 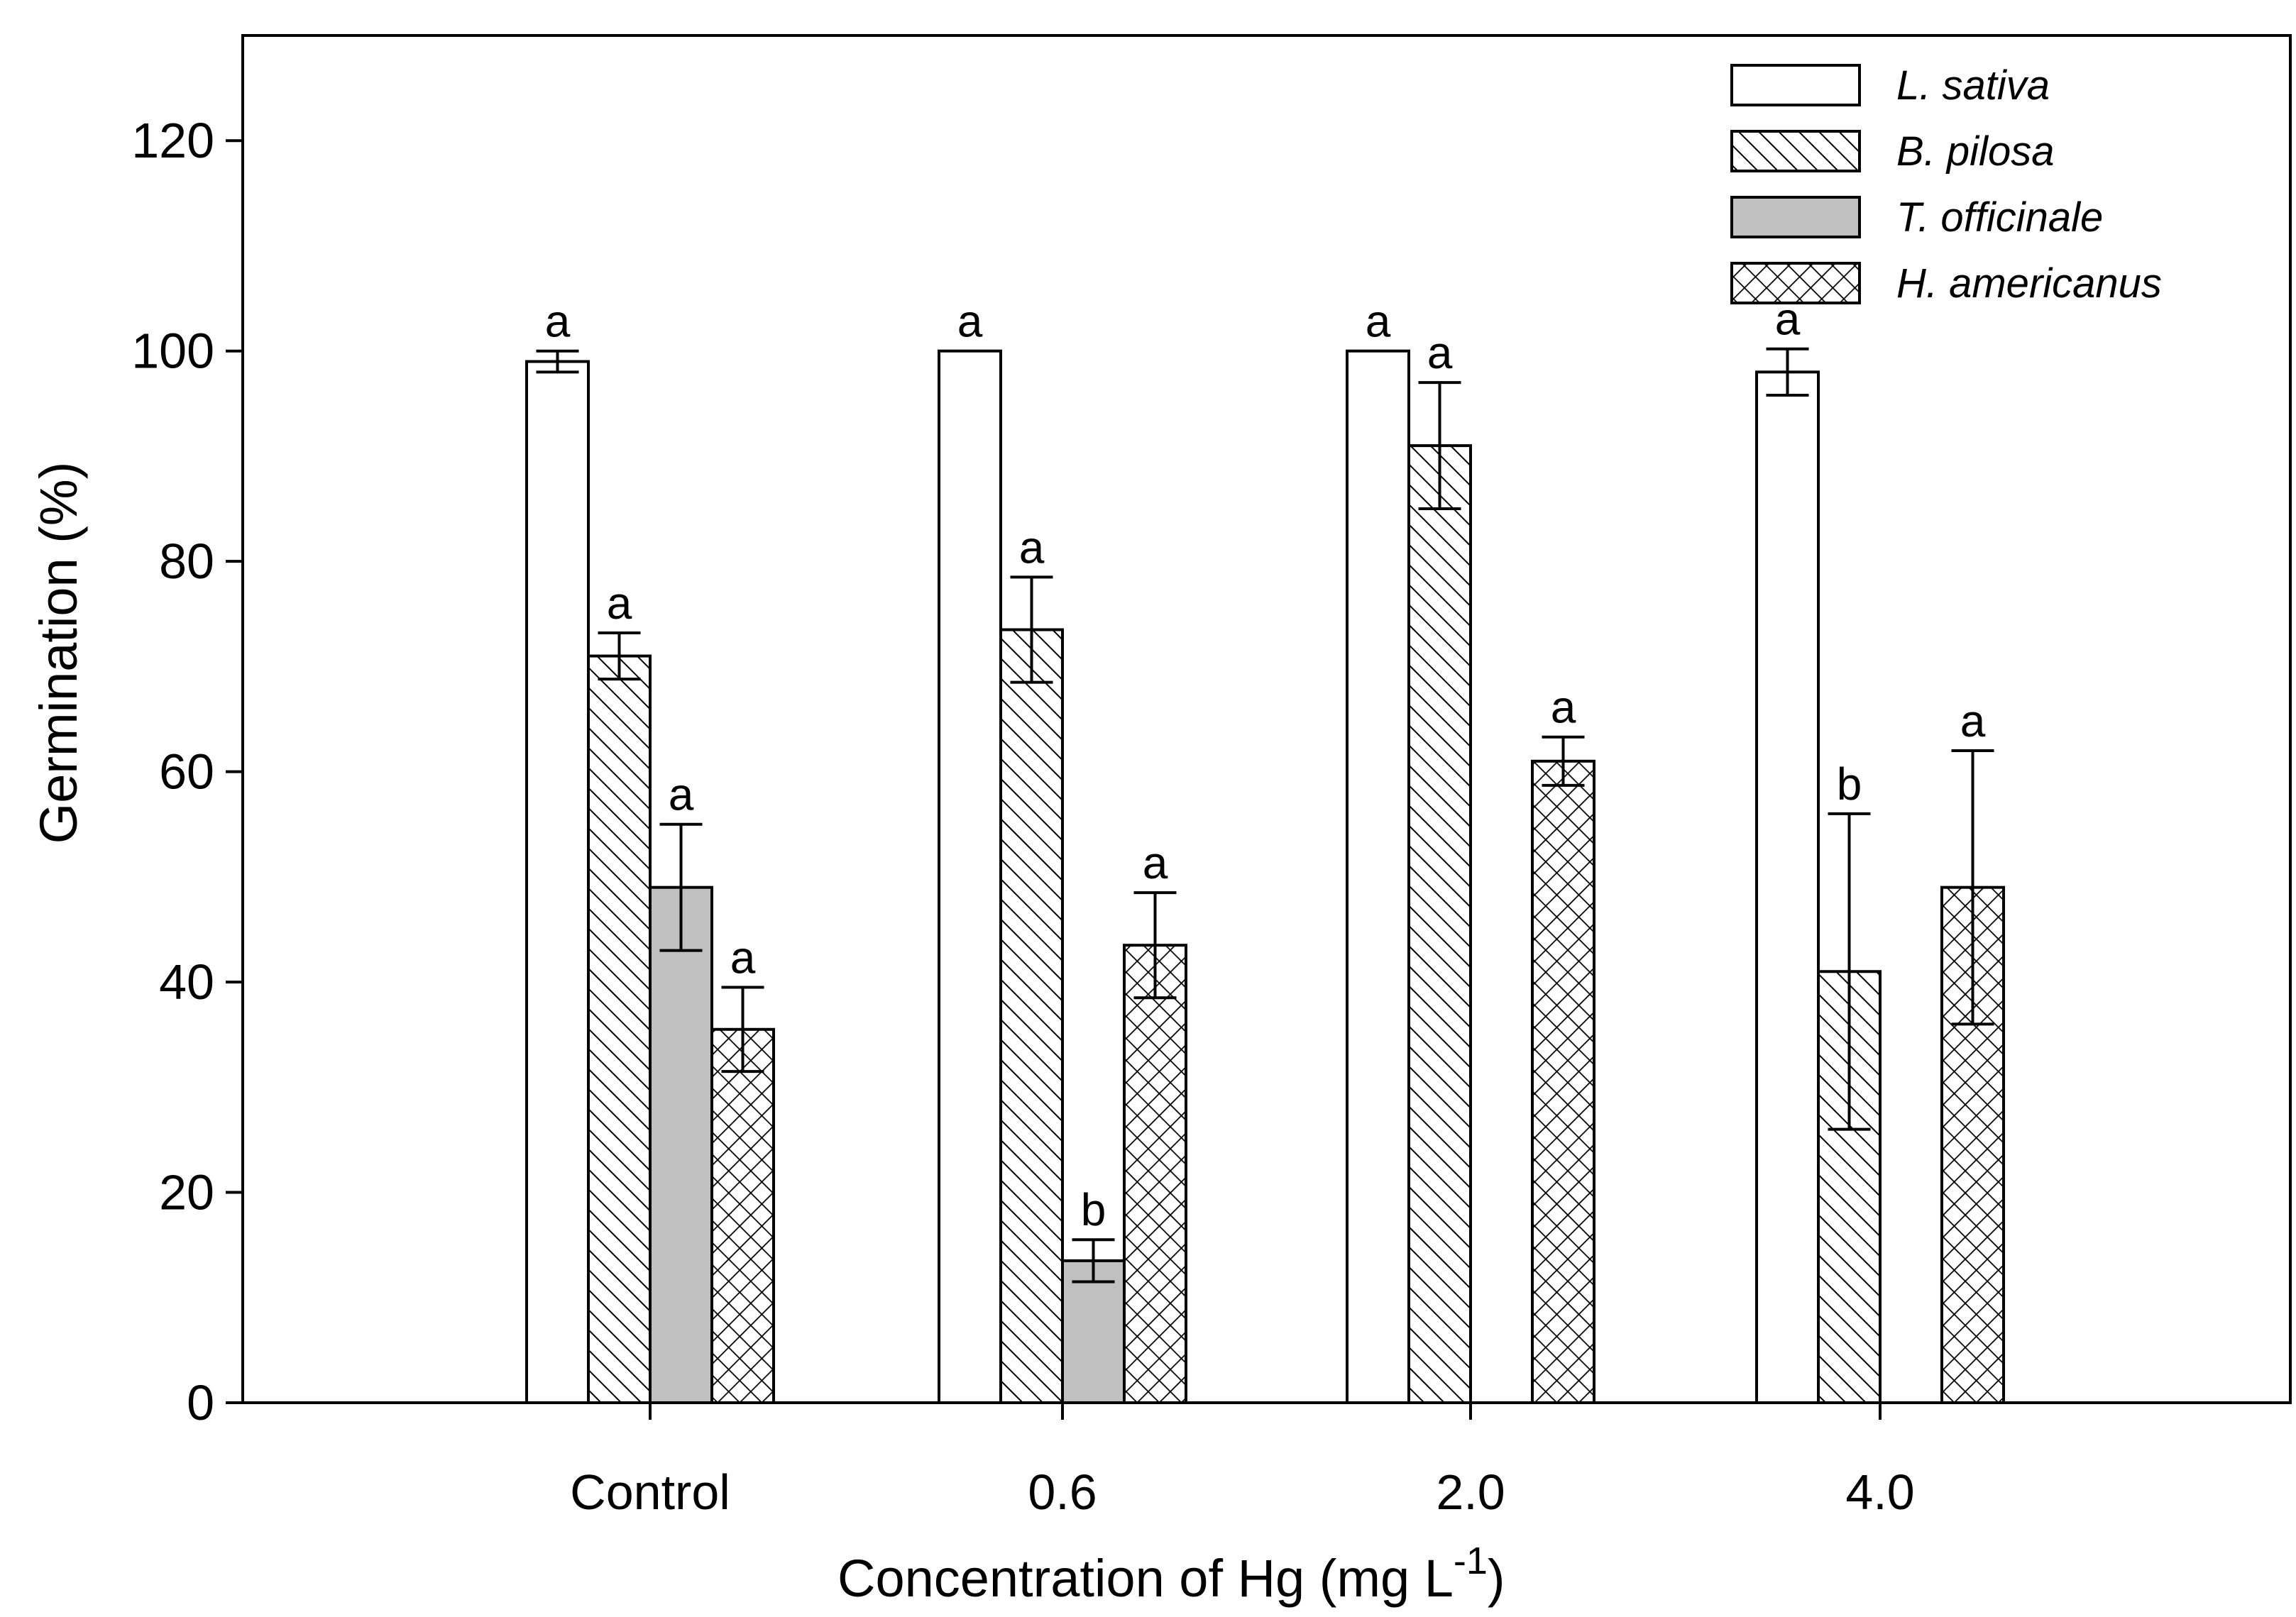 What do you see at coordinates (1145, 1579) in the screenshot?
I see `x-axis-title-main: Concentration of Hg (mg L` at bounding box center [1145, 1579].